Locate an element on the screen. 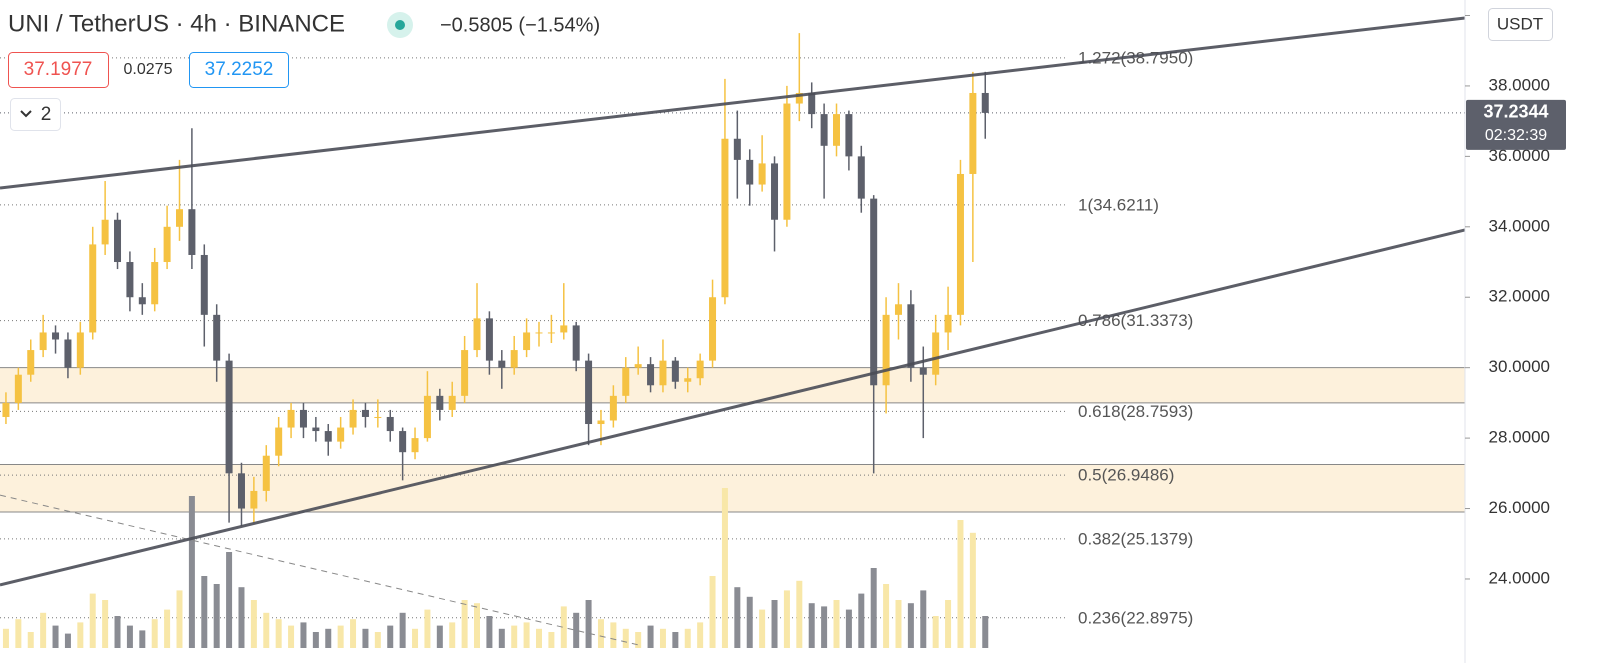 The image size is (1600, 663). buy-button is located at coordinates (239, 70).